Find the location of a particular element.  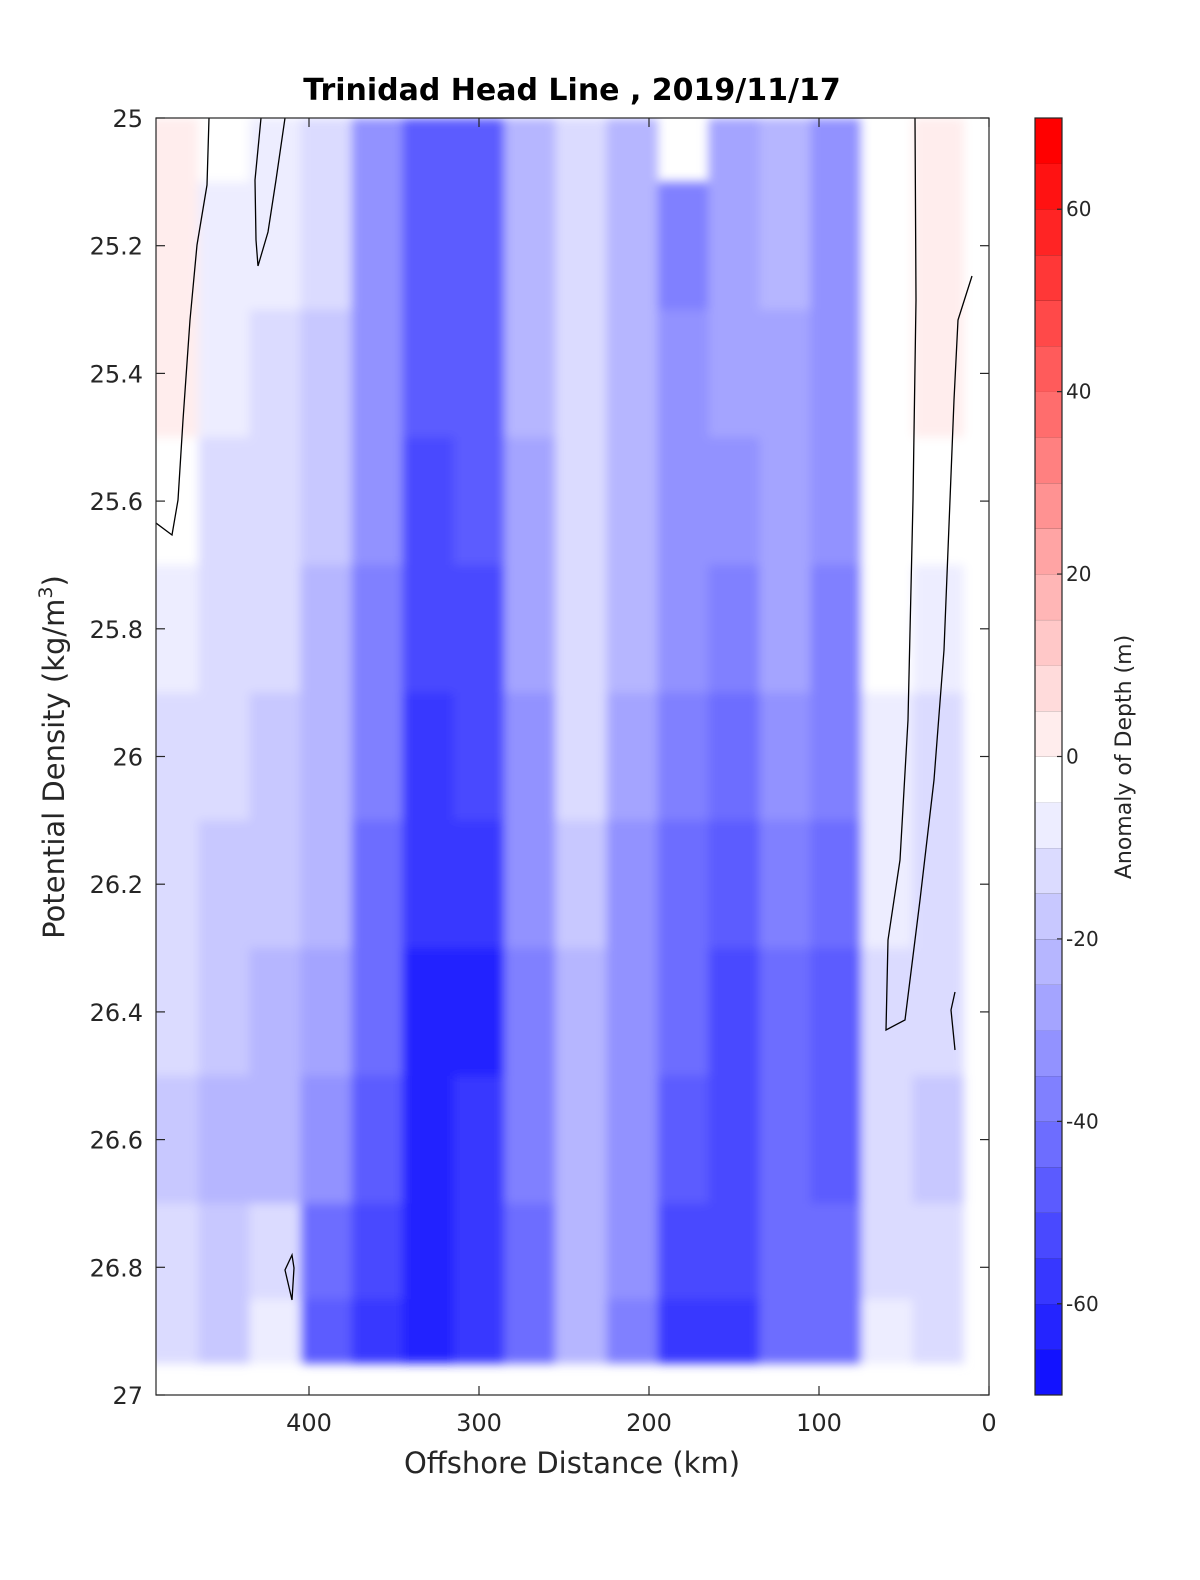

colorbar-tick-label: -40 is located at coordinates (1082, 1121).